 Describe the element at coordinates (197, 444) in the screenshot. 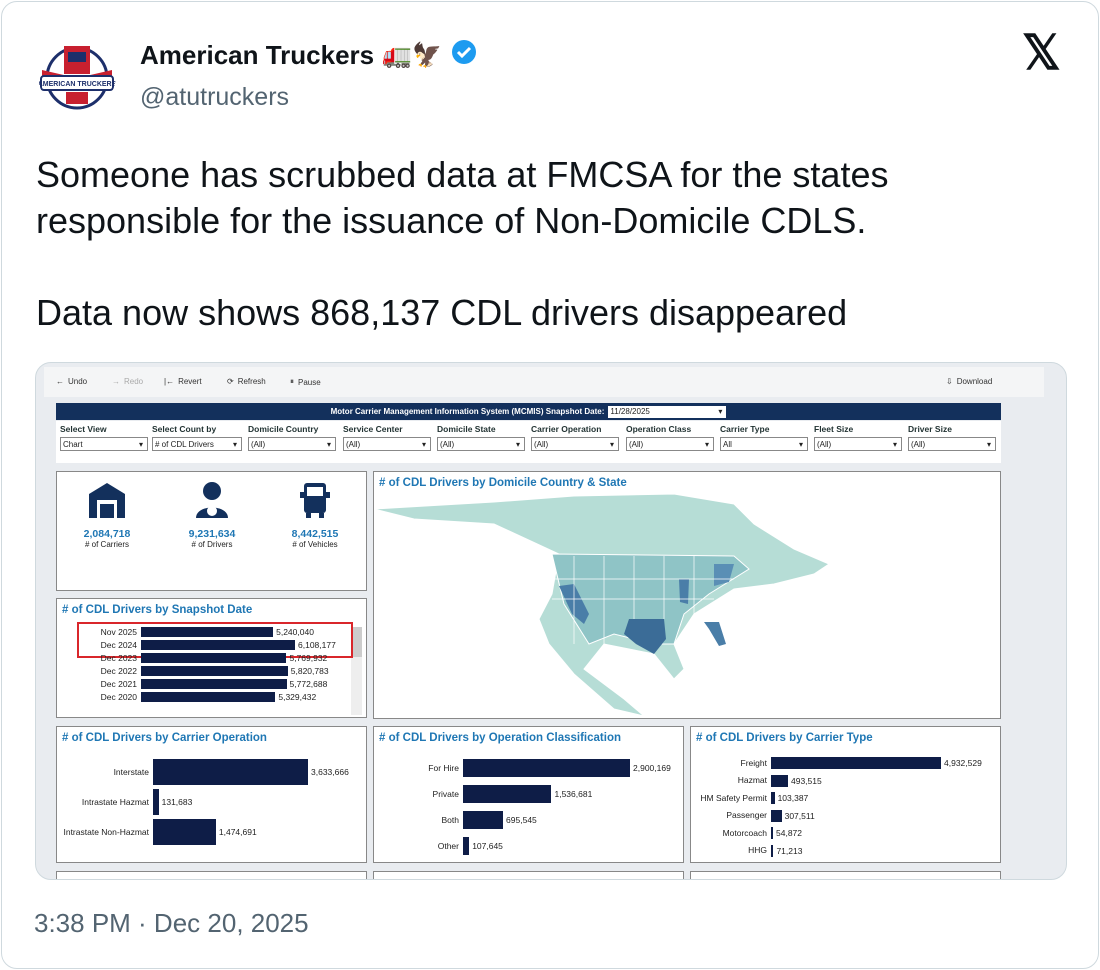

I see `filter-dropdown: # of CDL Drivers ▾` at that location.